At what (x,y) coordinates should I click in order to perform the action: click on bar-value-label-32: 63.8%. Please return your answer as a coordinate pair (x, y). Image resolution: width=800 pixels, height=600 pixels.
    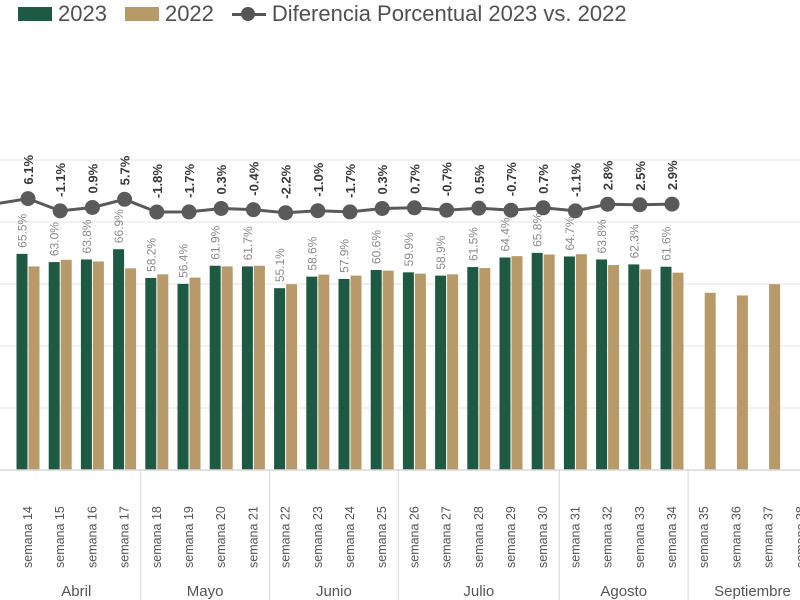
    Looking at the image, I should click on (602, 236).